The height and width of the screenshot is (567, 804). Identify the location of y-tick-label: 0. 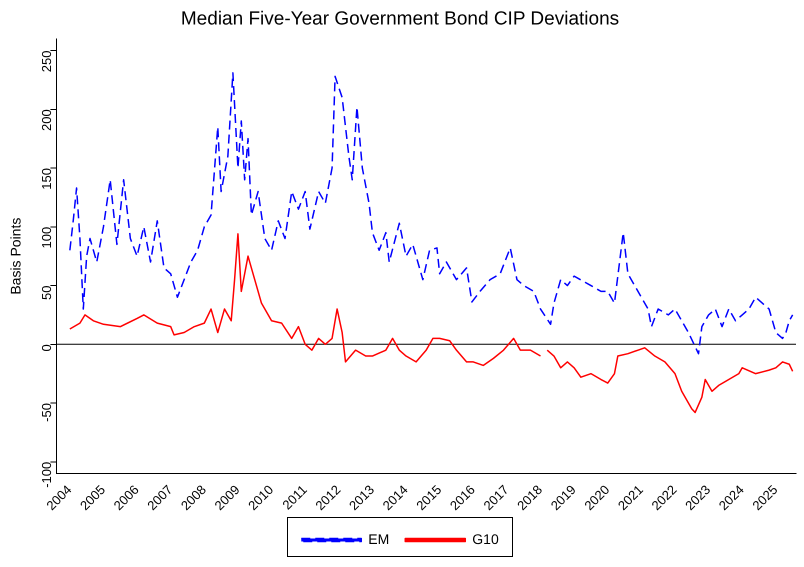
(46, 348).